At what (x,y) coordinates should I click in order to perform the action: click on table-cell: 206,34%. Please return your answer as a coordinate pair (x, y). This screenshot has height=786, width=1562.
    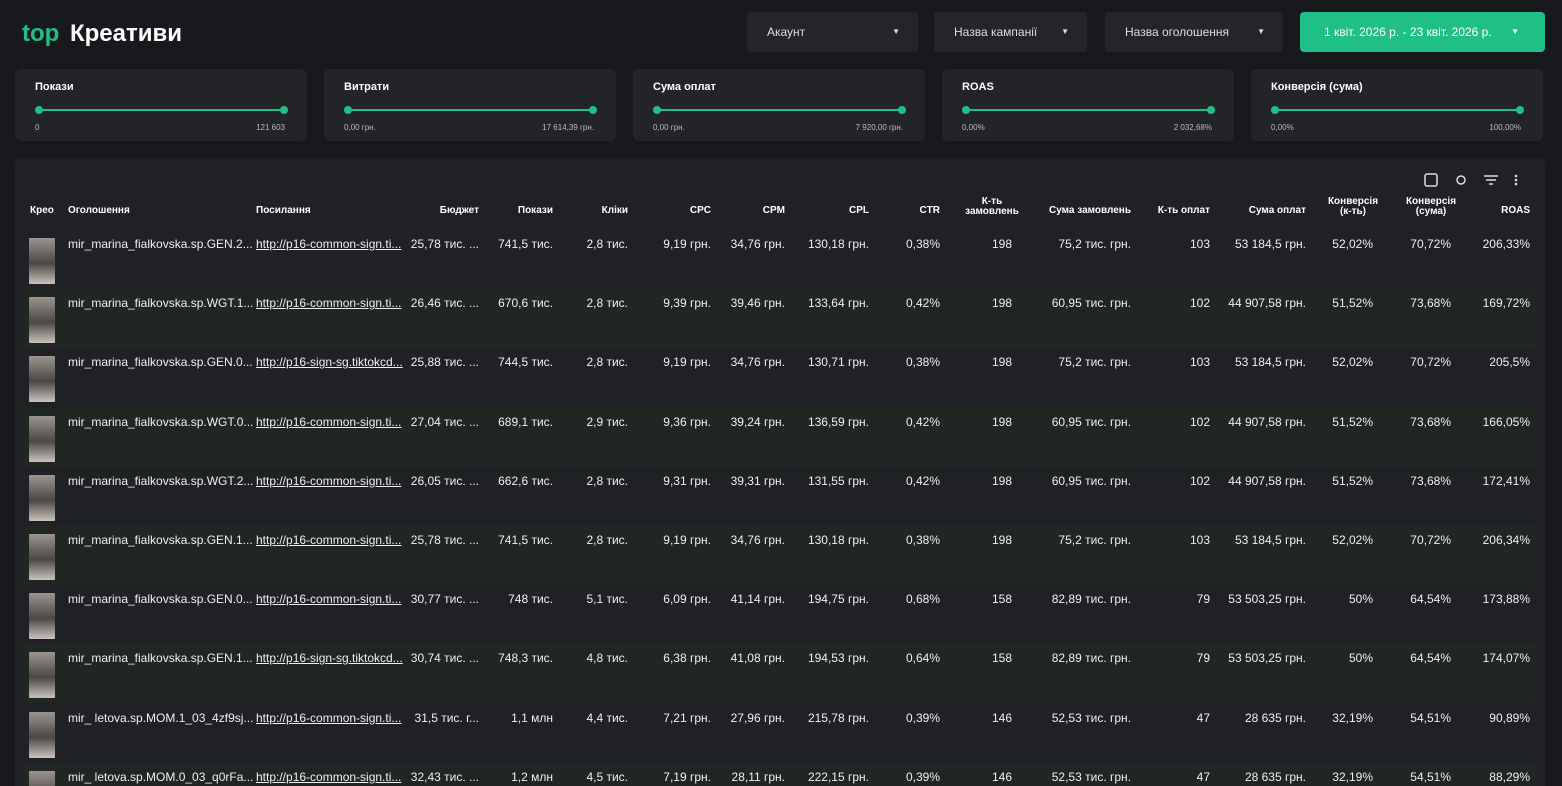
    Looking at the image, I should click on (1506, 540).